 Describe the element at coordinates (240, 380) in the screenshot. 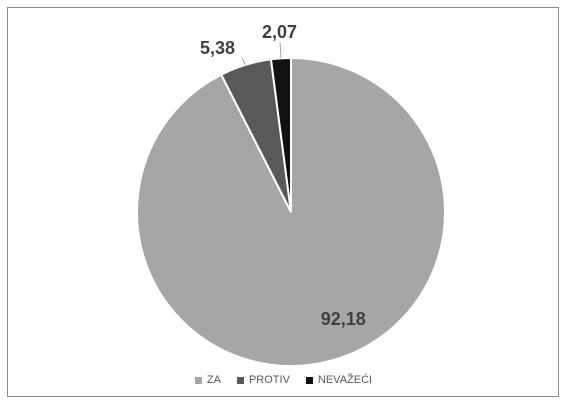

I see `legend-swatch-protiv` at that location.